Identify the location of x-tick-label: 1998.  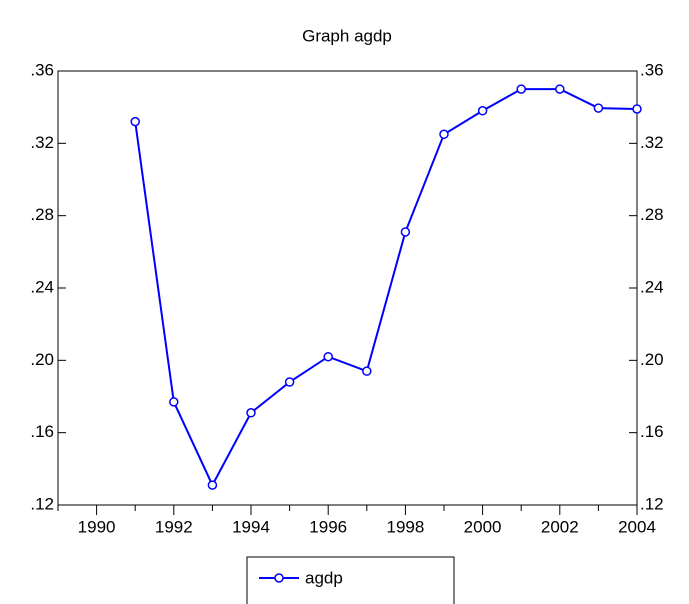
(405, 526).